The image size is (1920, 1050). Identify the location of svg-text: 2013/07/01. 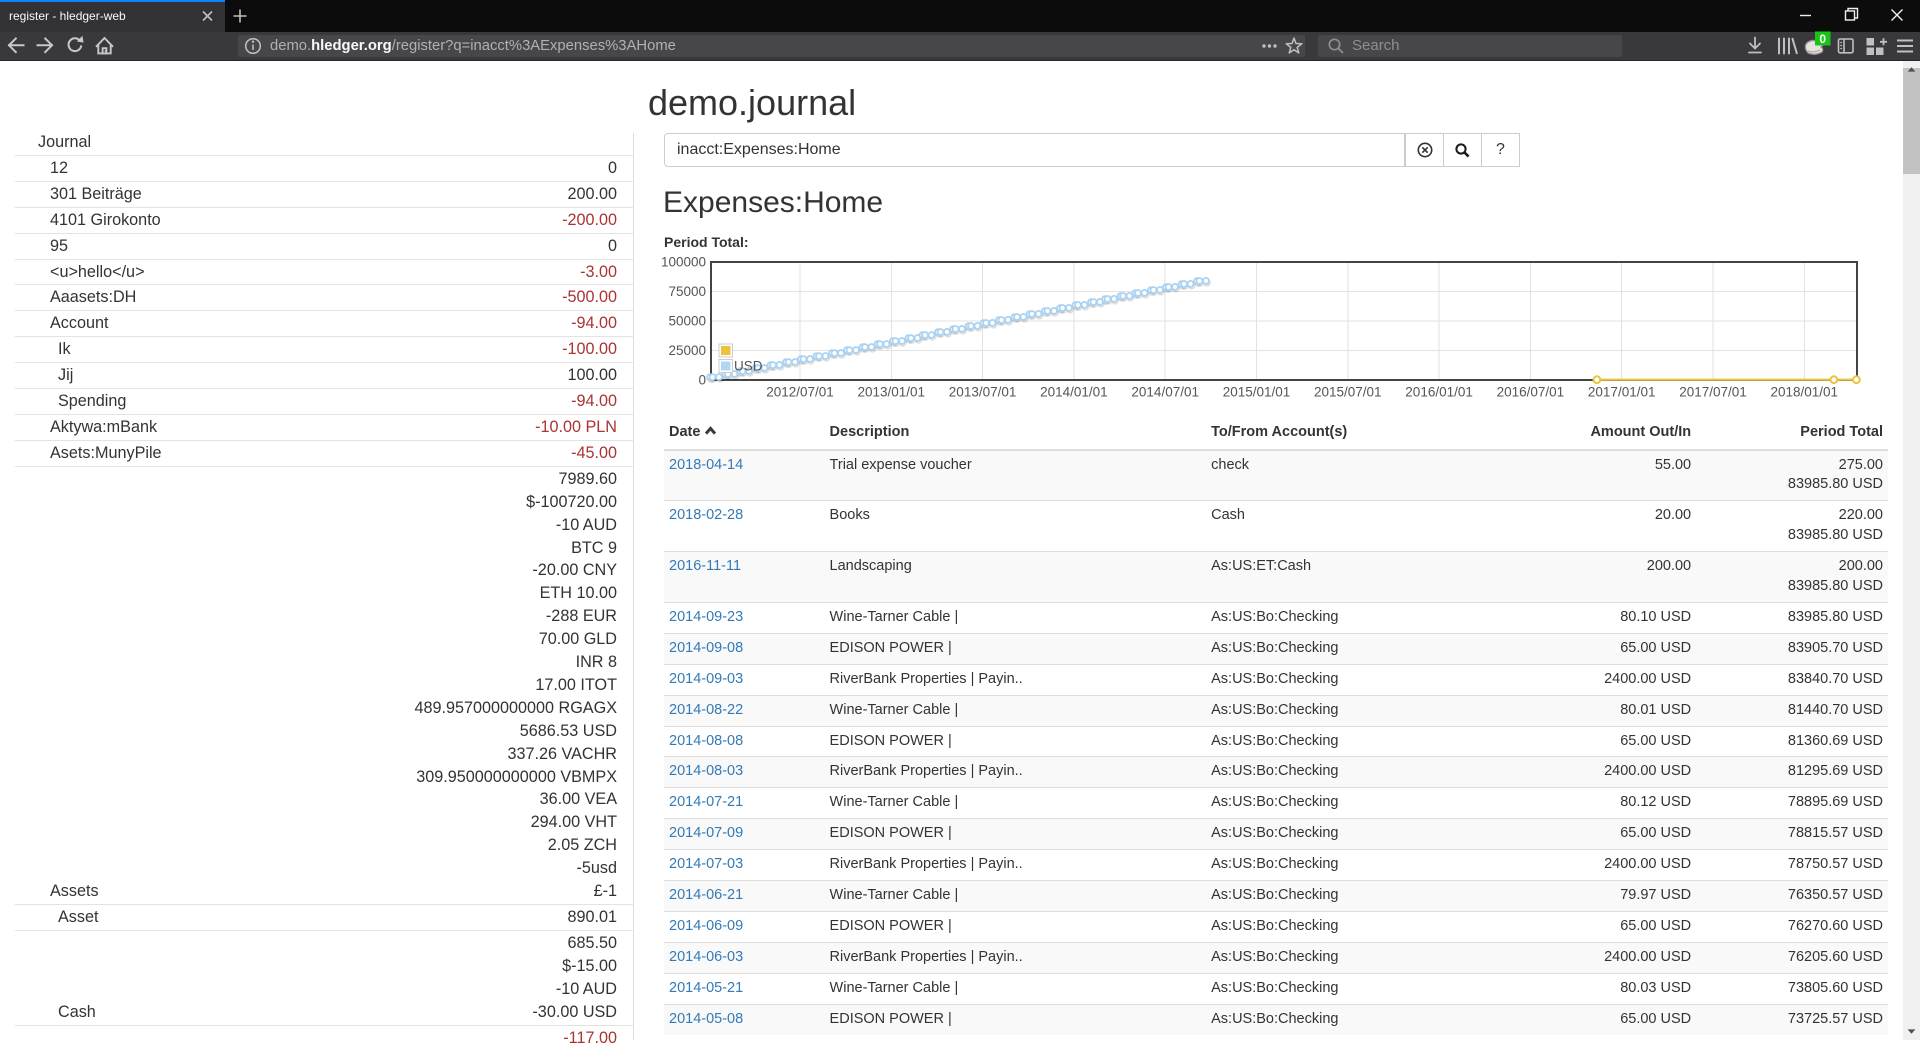
(983, 392).